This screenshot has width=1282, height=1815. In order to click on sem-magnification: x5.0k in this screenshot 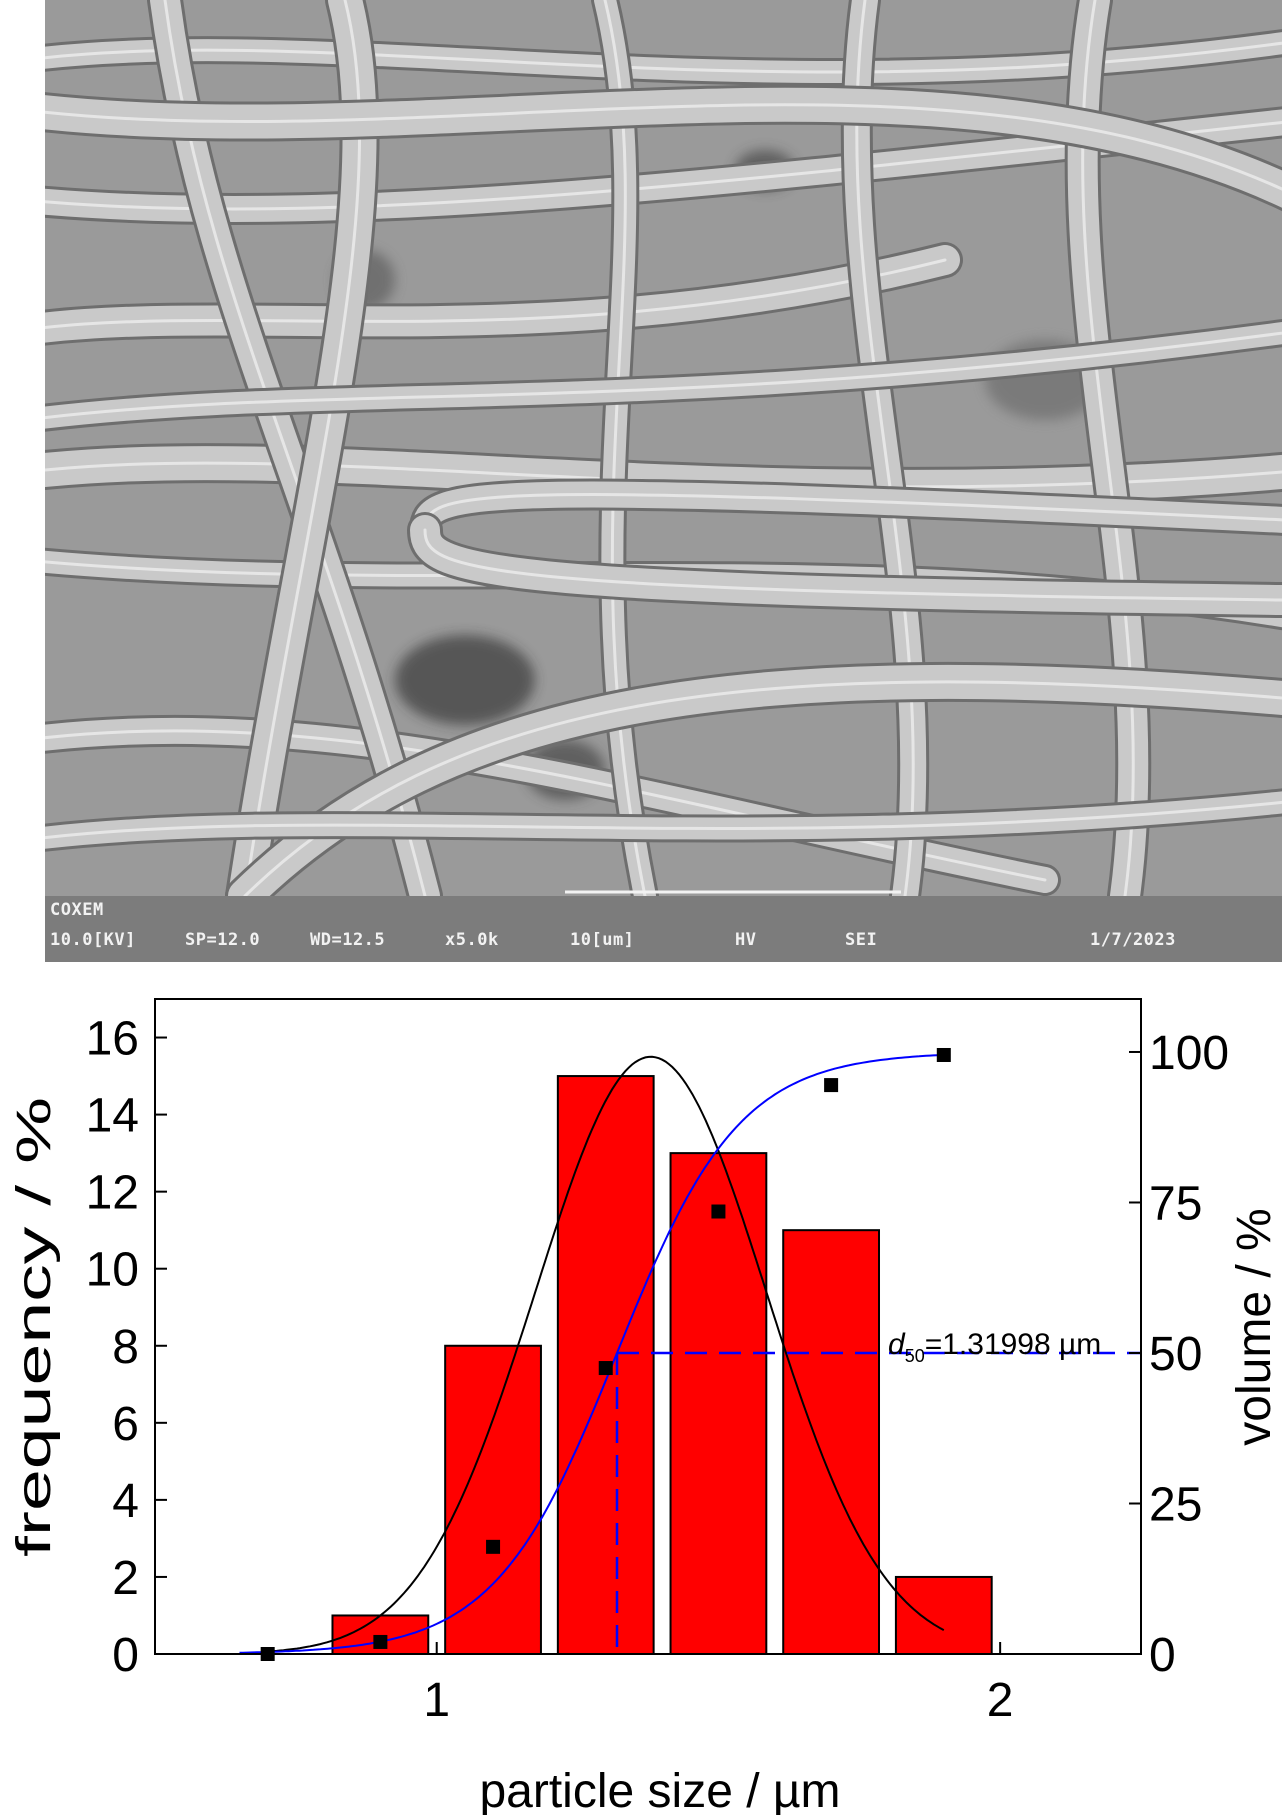, I will do `click(472, 940)`.